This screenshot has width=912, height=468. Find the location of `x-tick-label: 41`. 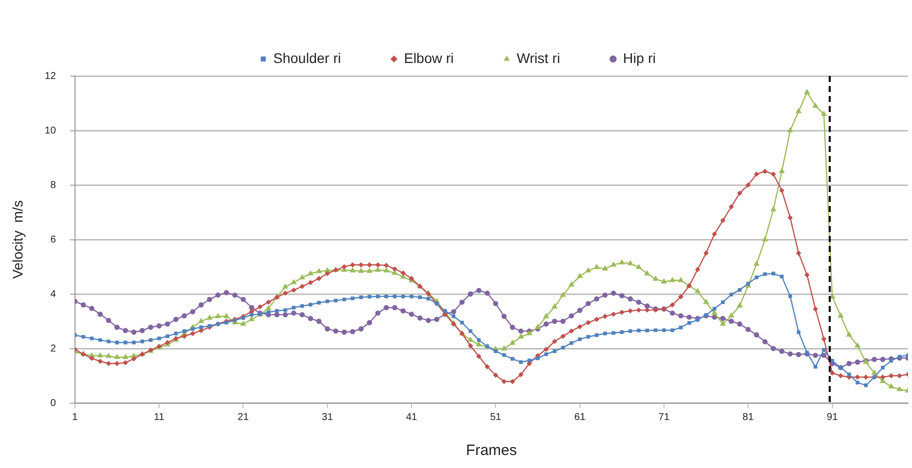

x-tick-label: 41 is located at coordinates (412, 417).